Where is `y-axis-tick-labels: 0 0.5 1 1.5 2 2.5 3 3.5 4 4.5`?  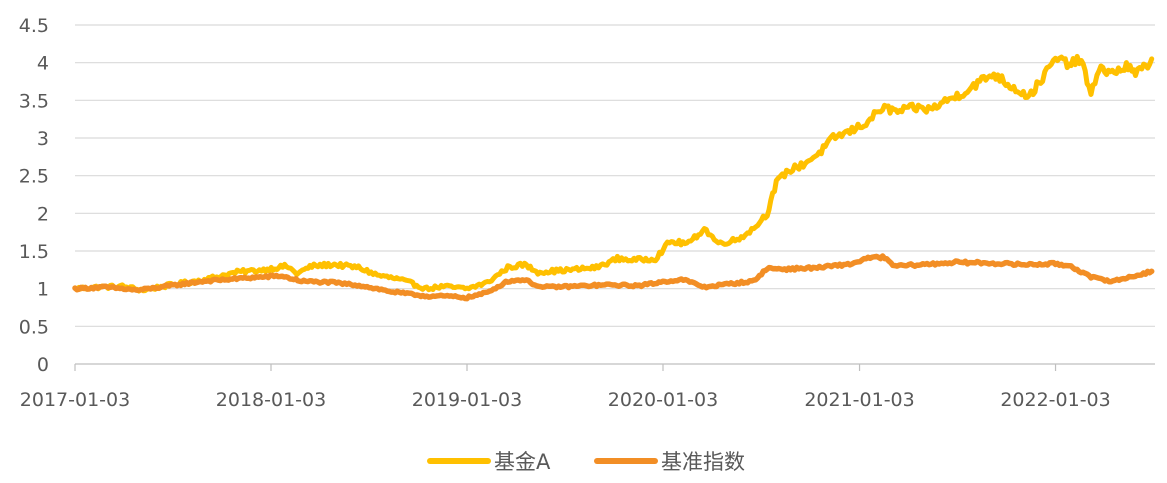
y-axis-tick-labels: 0 0.5 1 1.5 2 2.5 3 3.5 4 4.5 is located at coordinates (34, 195).